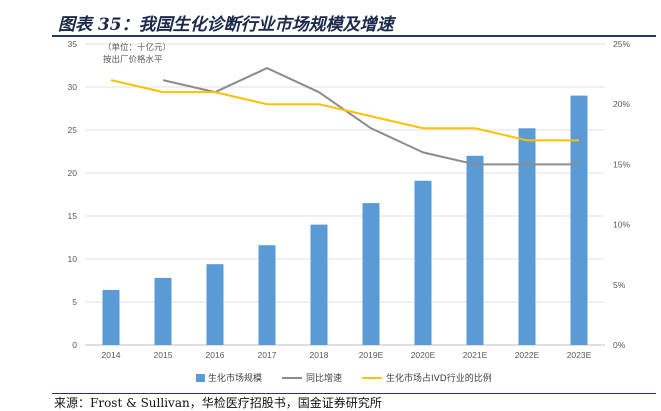  What do you see at coordinates (73, 216) in the screenshot?
I see `left-tick-label: 15` at bounding box center [73, 216].